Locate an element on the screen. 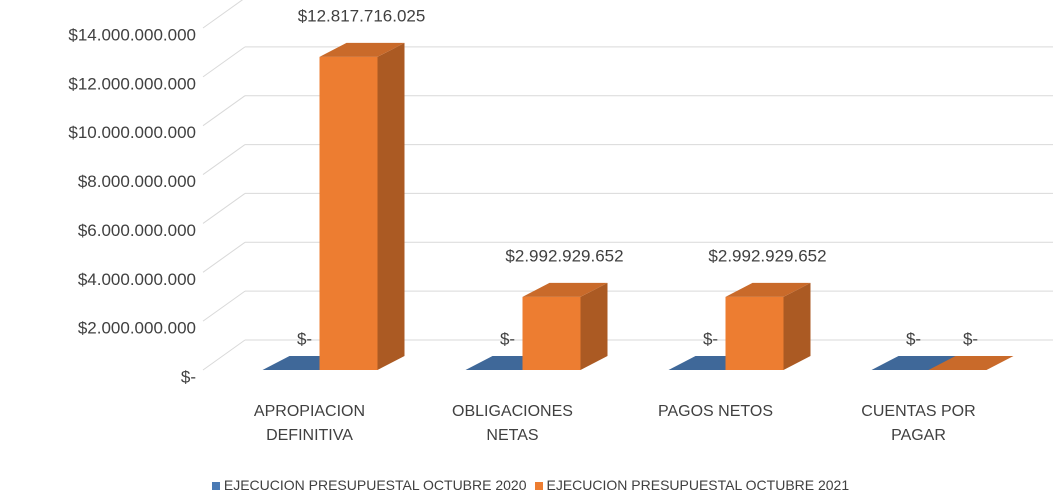 The width and height of the screenshot is (1053, 495). y-tick-label: $- is located at coordinates (188, 376).